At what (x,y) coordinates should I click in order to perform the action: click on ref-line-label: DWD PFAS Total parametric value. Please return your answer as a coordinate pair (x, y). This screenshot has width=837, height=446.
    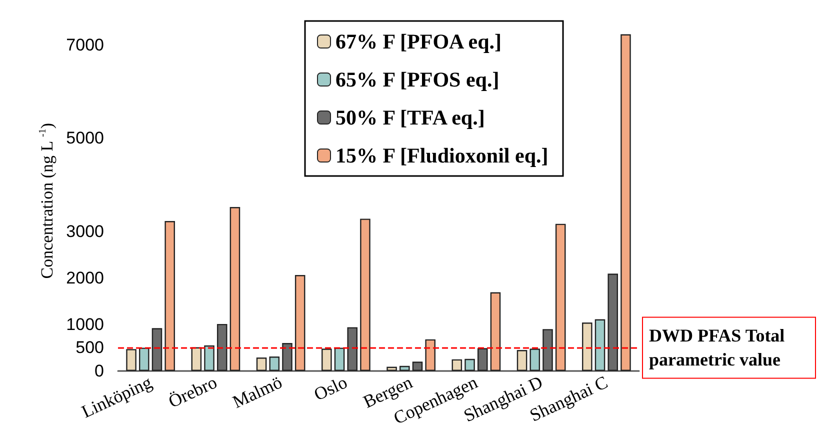
    Looking at the image, I should click on (719, 348).